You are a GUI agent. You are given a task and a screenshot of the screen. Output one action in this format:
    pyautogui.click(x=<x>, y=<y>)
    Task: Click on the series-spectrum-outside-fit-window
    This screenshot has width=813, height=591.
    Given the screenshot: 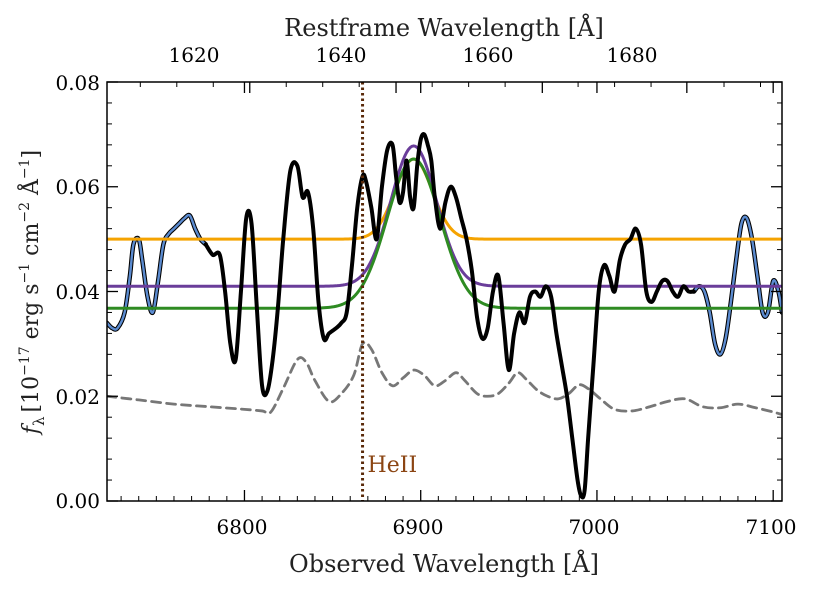 What is the action you would take?
    pyautogui.click(x=157, y=272)
    